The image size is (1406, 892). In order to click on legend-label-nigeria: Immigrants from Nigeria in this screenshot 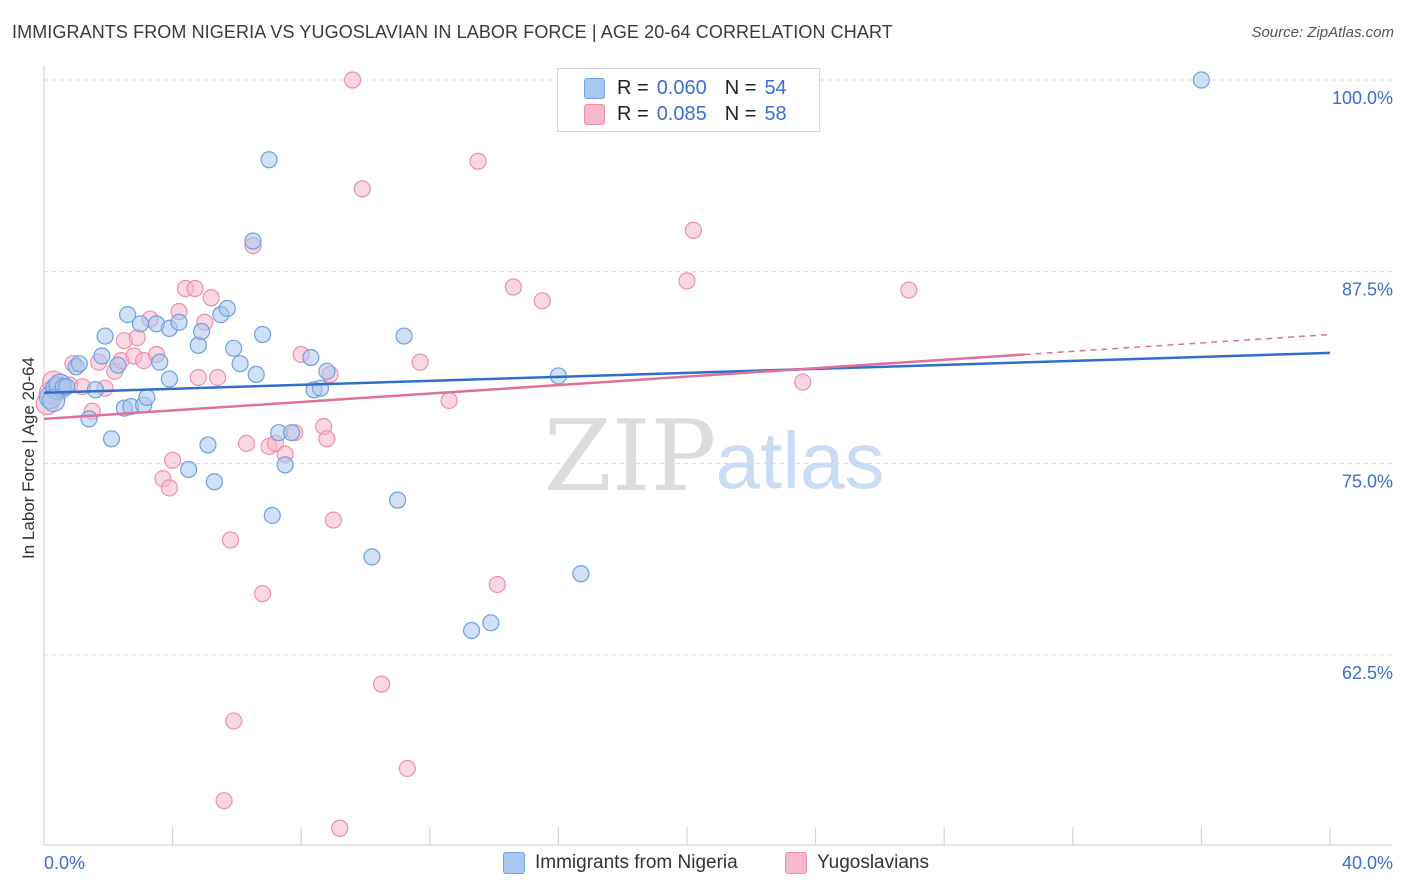, I will do `click(636, 862)`.